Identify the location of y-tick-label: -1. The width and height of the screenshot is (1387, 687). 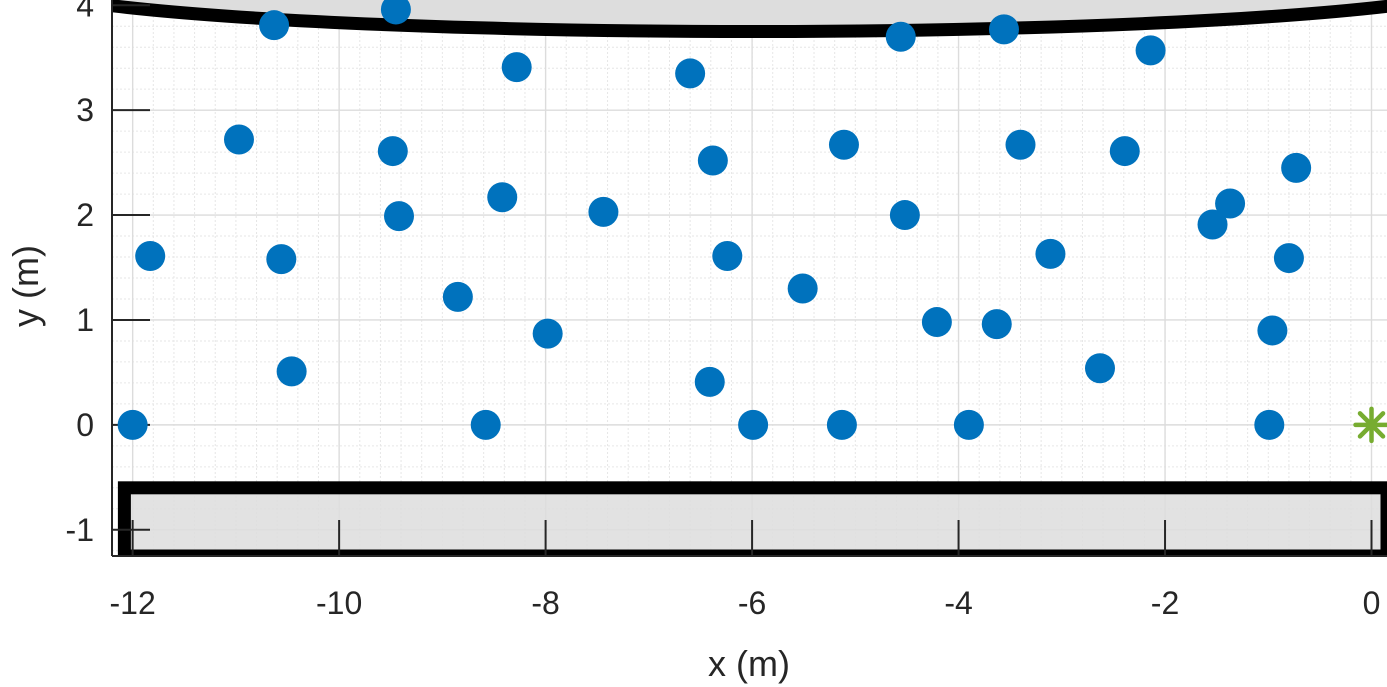
(80, 530).